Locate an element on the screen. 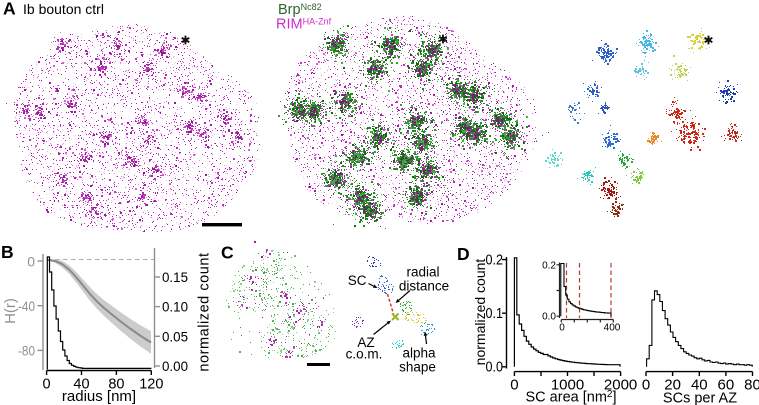 The width and height of the screenshot is (759, 405). svg-text: -80 is located at coordinates (26, 351).